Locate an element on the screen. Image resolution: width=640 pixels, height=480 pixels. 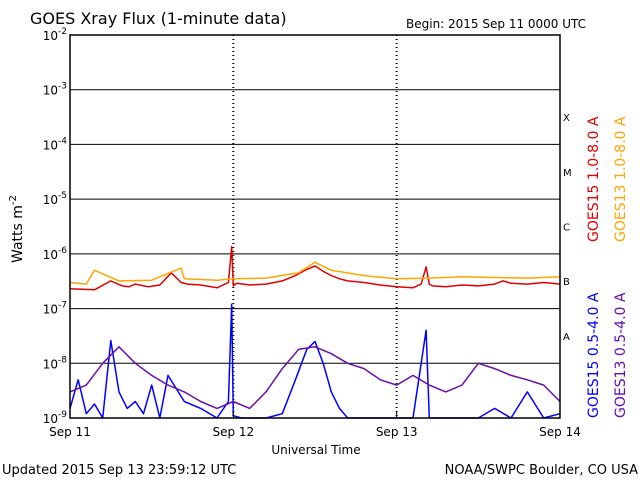
y-tick-exponent-2: -4 is located at coordinates (62, 141).